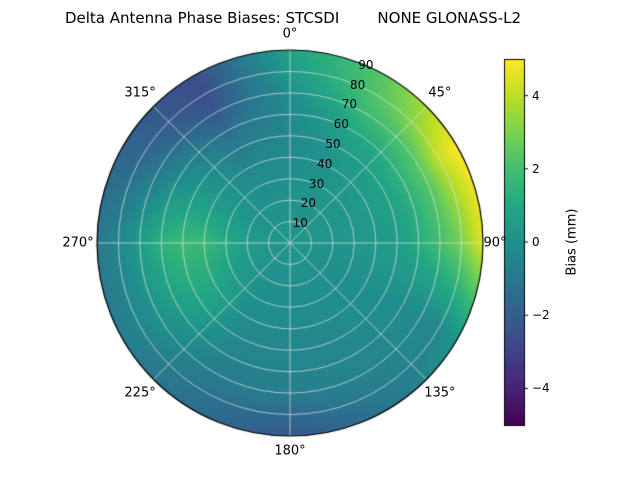 The width and height of the screenshot is (640, 480). Describe the element at coordinates (140, 393) in the screenshot. I see `angle-label-225: 225°` at that location.